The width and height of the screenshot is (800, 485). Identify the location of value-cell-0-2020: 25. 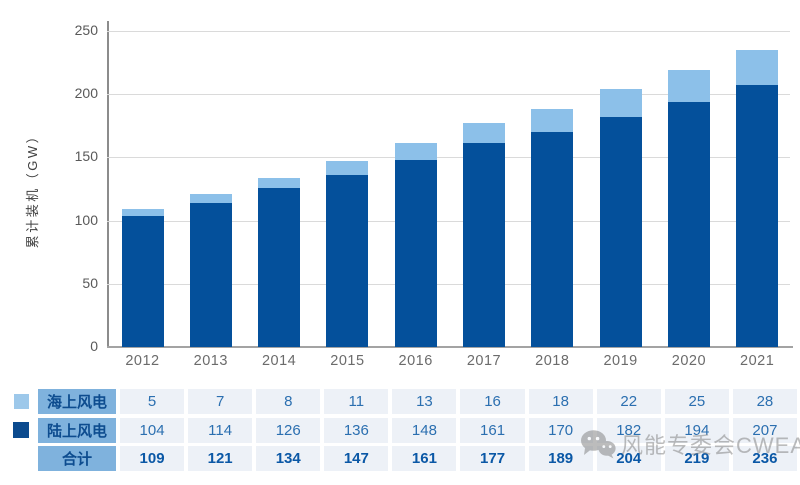
(696, 401).